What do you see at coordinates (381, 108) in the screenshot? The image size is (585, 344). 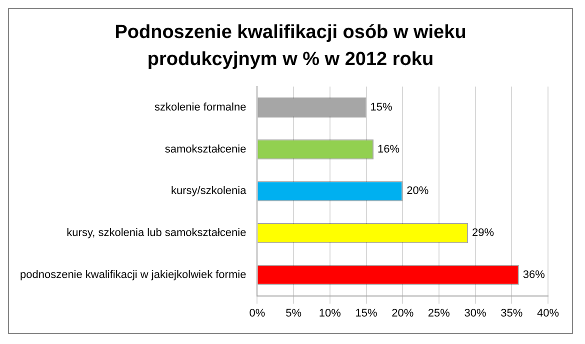 I see `data-label: 15%` at bounding box center [381, 108].